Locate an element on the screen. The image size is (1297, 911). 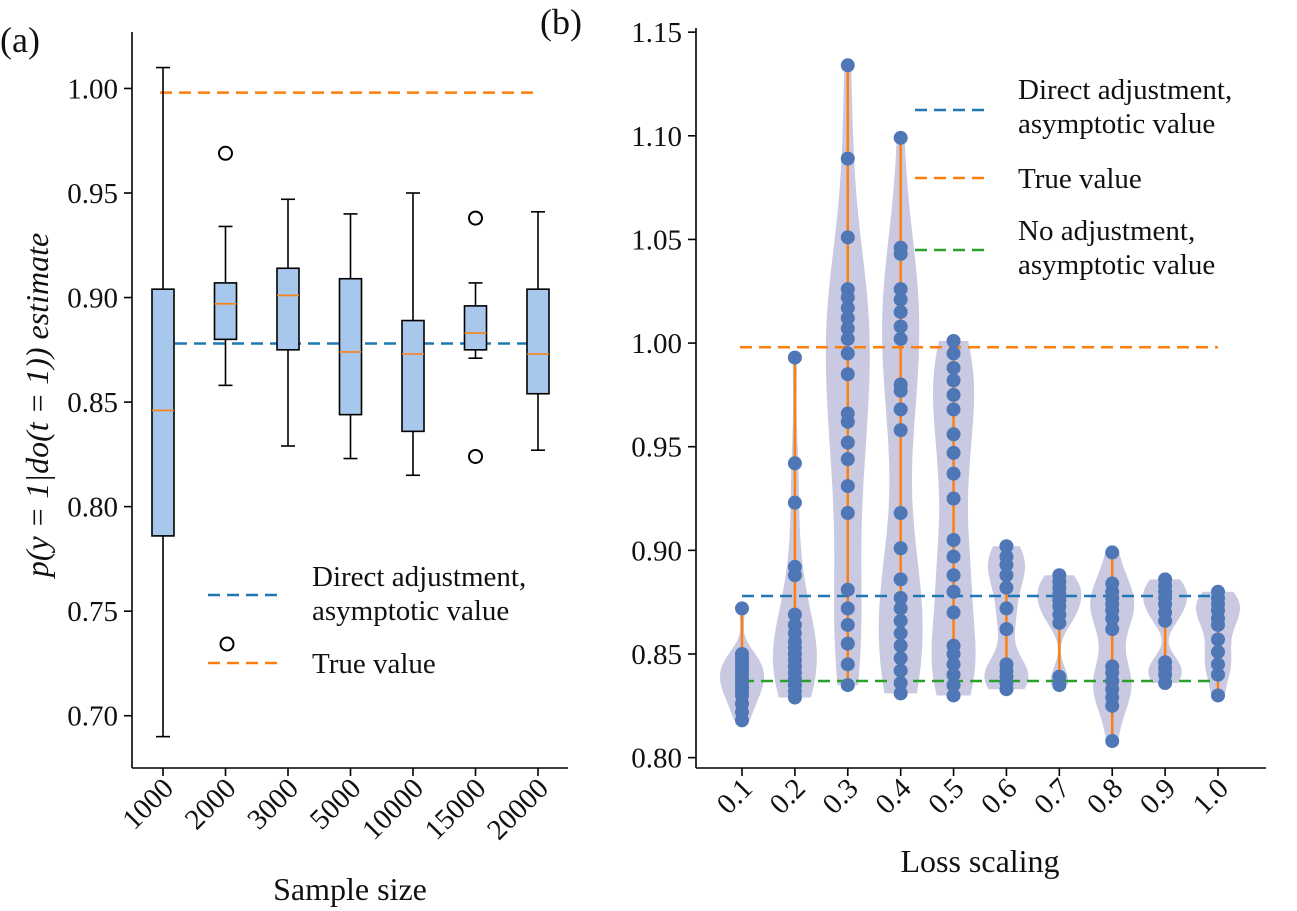
panel-a-y-axis-label: p(y = 1|do(t = 1)) estimate is located at coordinates (37, 406).